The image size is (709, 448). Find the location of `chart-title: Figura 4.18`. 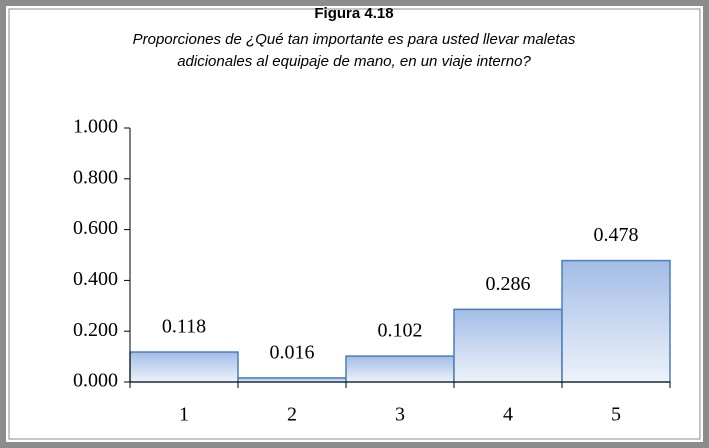

chart-title: Figura 4.18 is located at coordinates (353, 13).